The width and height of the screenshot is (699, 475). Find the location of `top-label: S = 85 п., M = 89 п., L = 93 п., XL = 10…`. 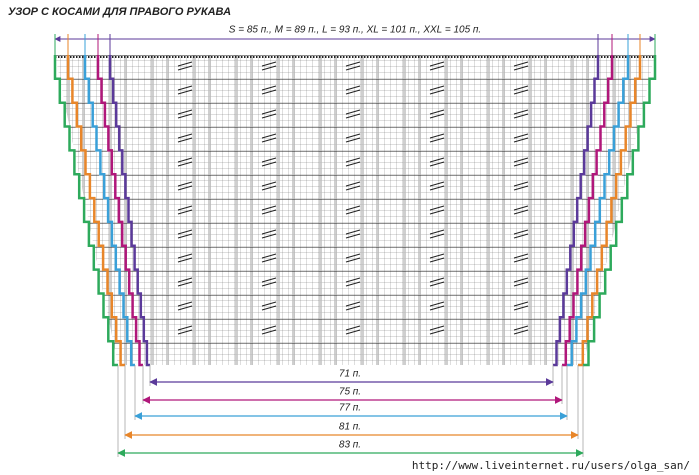

top-label: S = 85 п., M = 89 п., L = 93 п., XL = 10… is located at coordinates (355, 30).